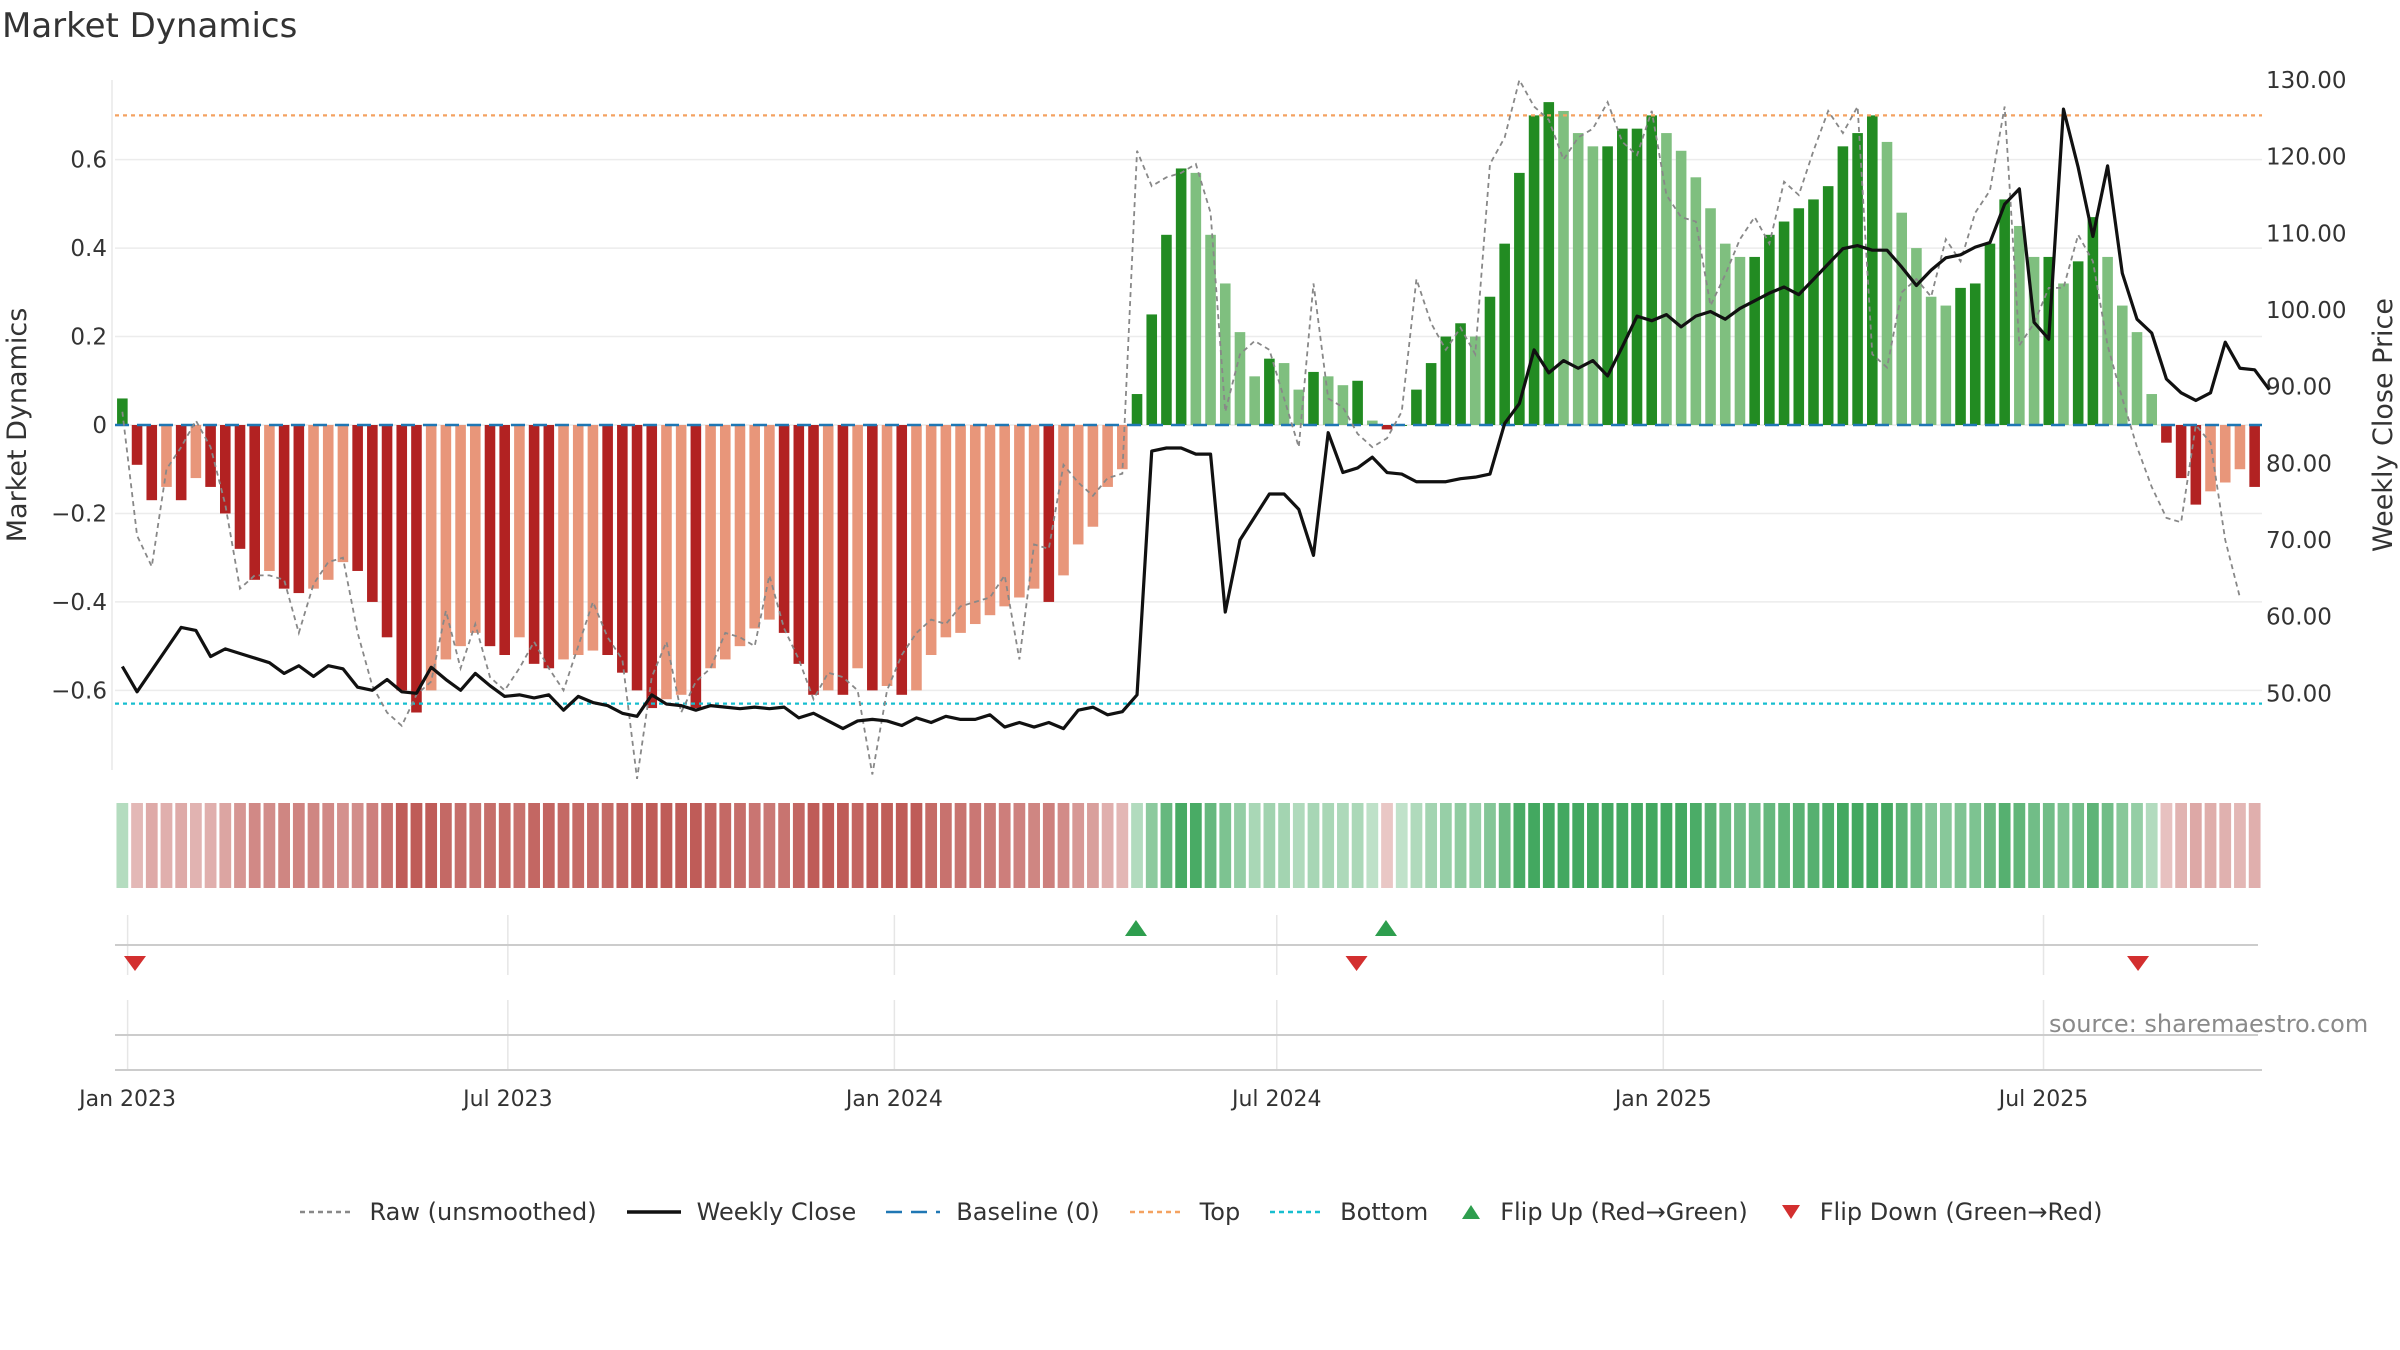  What do you see at coordinates (1028, 1212) in the screenshot?
I see `legend-label: Baseline (0)` at bounding box center [1028, 1212].